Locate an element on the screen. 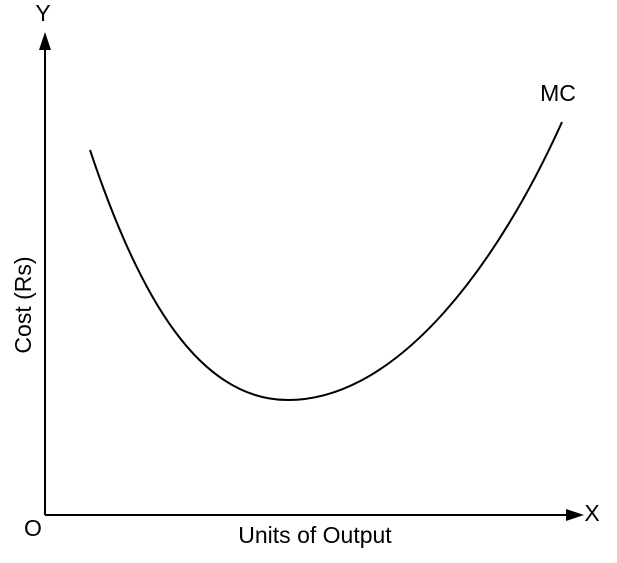 Image resolution: width=617 pixels, height=563 pixels. origin-label: O is located at coordinates (33, 528).